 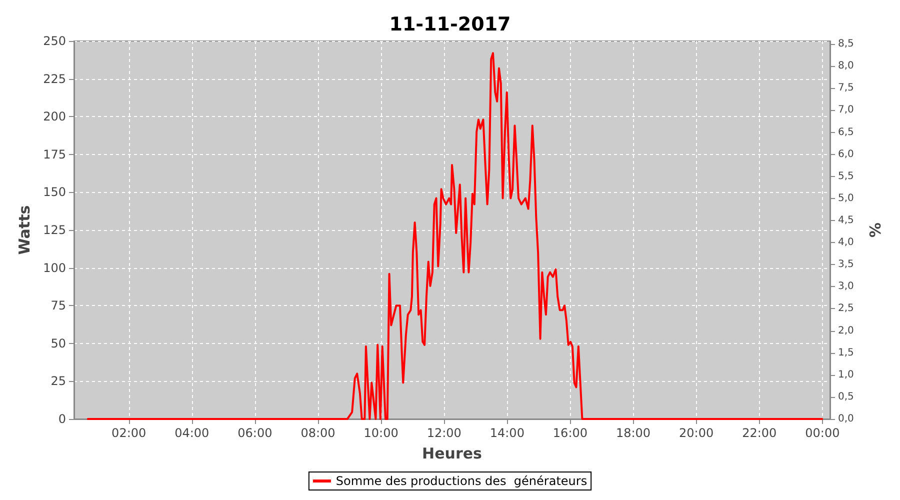 What do you see at coordinates (875, 230) in the screenshot?
I see `y2-axis-title: %` at bounding box center [875, 230].